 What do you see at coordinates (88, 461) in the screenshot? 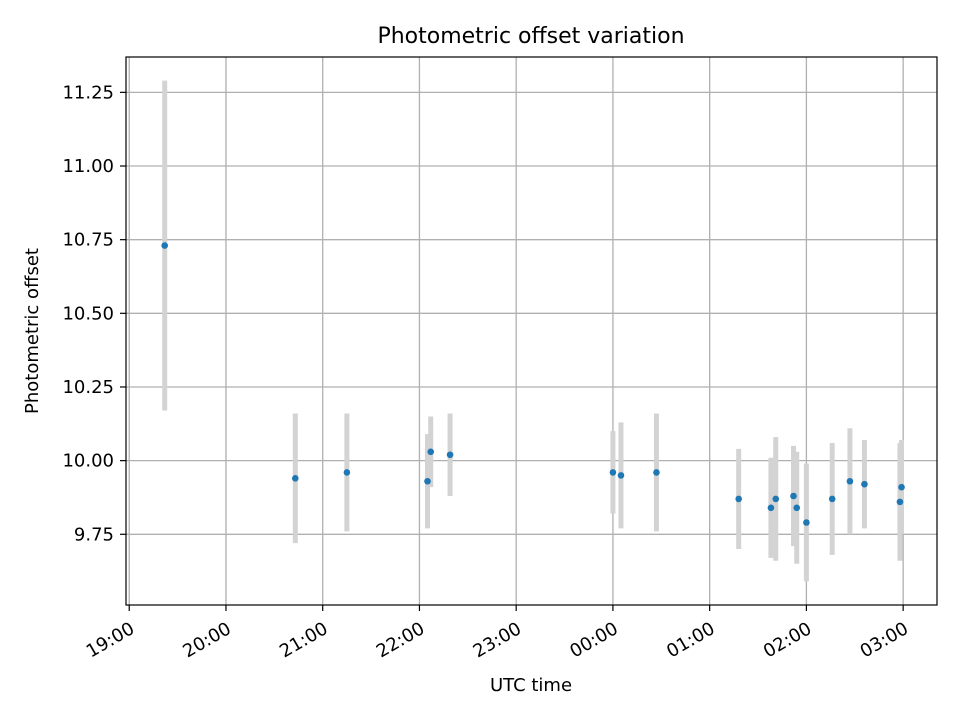
I see `y-tick-label: 10.00` at bounding box center [88, 461].